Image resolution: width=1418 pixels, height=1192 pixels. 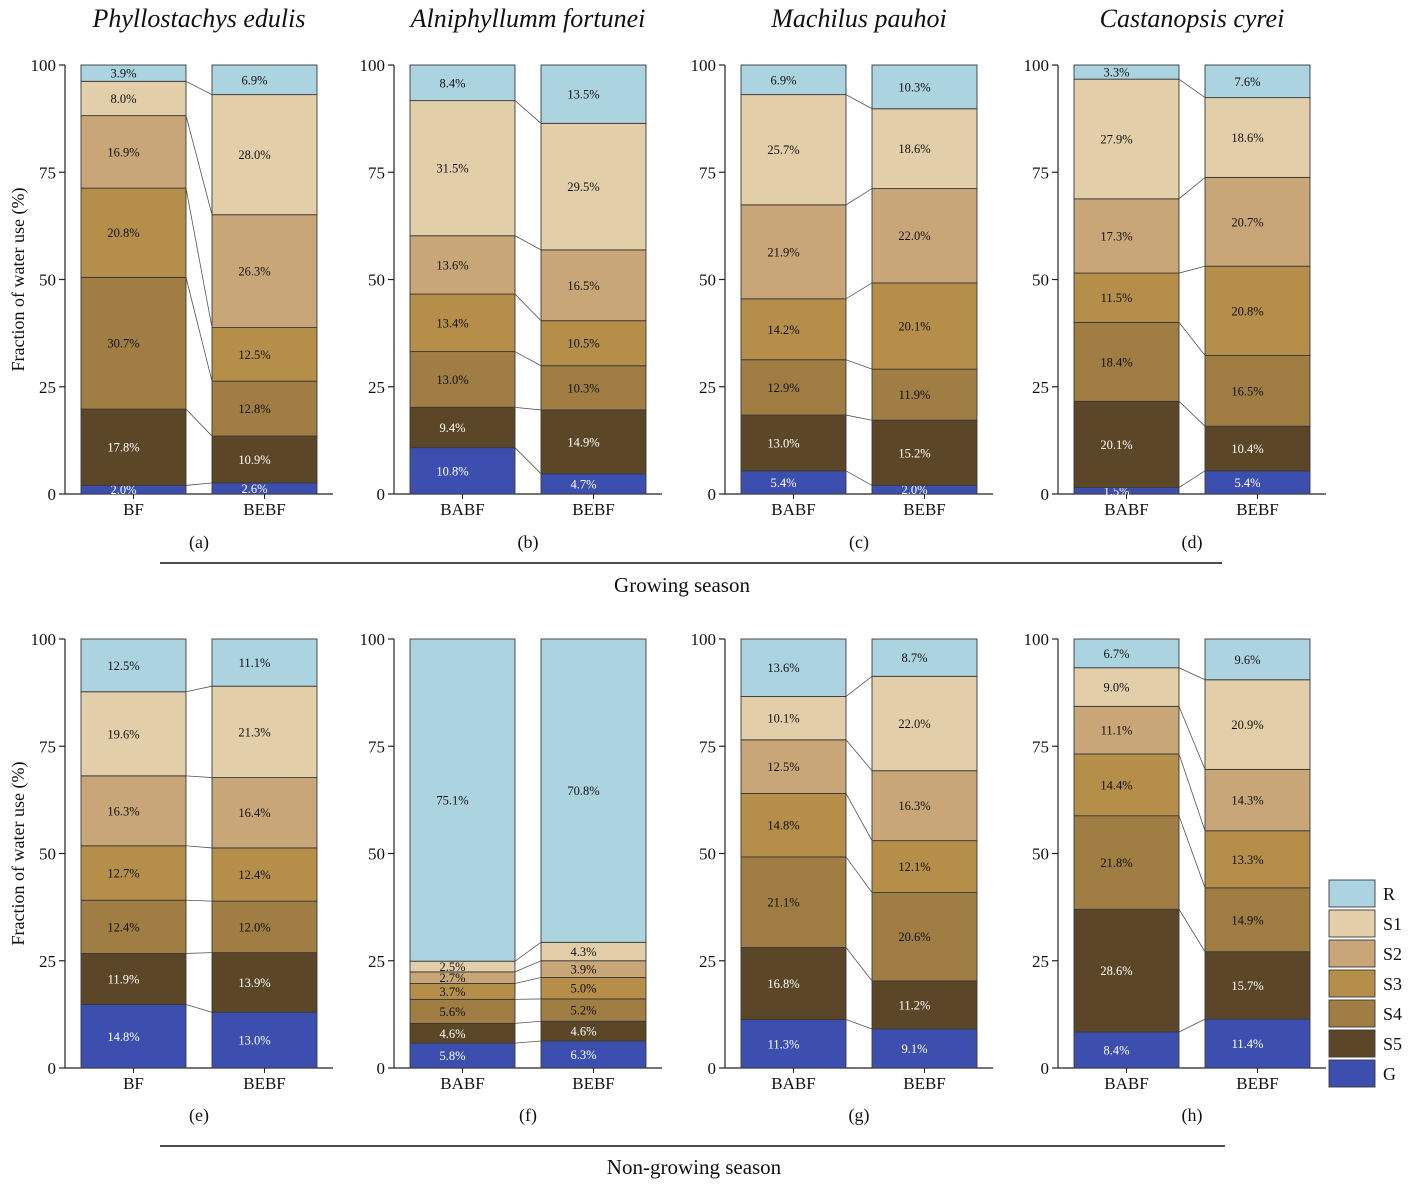 I want to click on segment-label-g: 13.0%, so click(x=254, y=1041).